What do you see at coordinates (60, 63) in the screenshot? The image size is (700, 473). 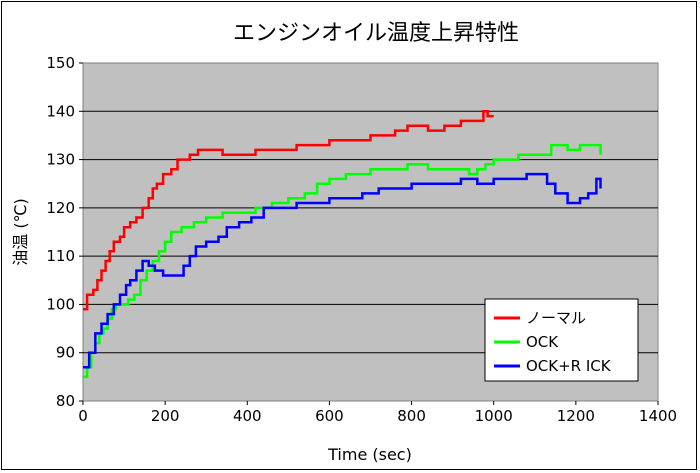 I see `y-tick-label-7: 150` at bounding box center [60, 63].